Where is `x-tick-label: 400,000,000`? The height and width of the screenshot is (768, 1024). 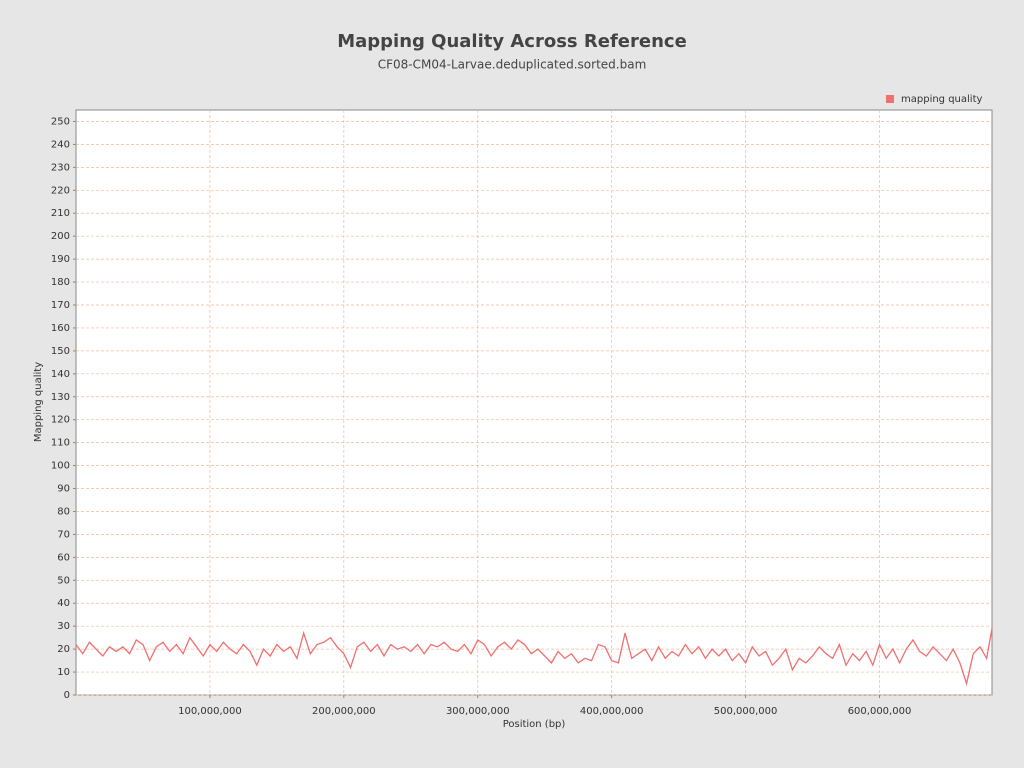
x-tick-label: 400,000,000 is located at coordinates (612, 711).